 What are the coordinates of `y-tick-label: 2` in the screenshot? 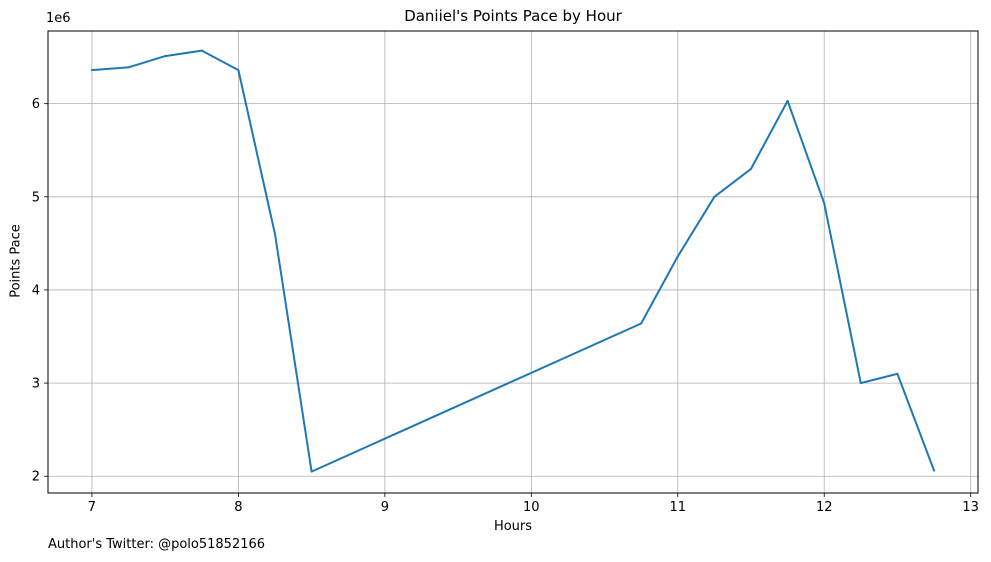 It's located at (36, 477).